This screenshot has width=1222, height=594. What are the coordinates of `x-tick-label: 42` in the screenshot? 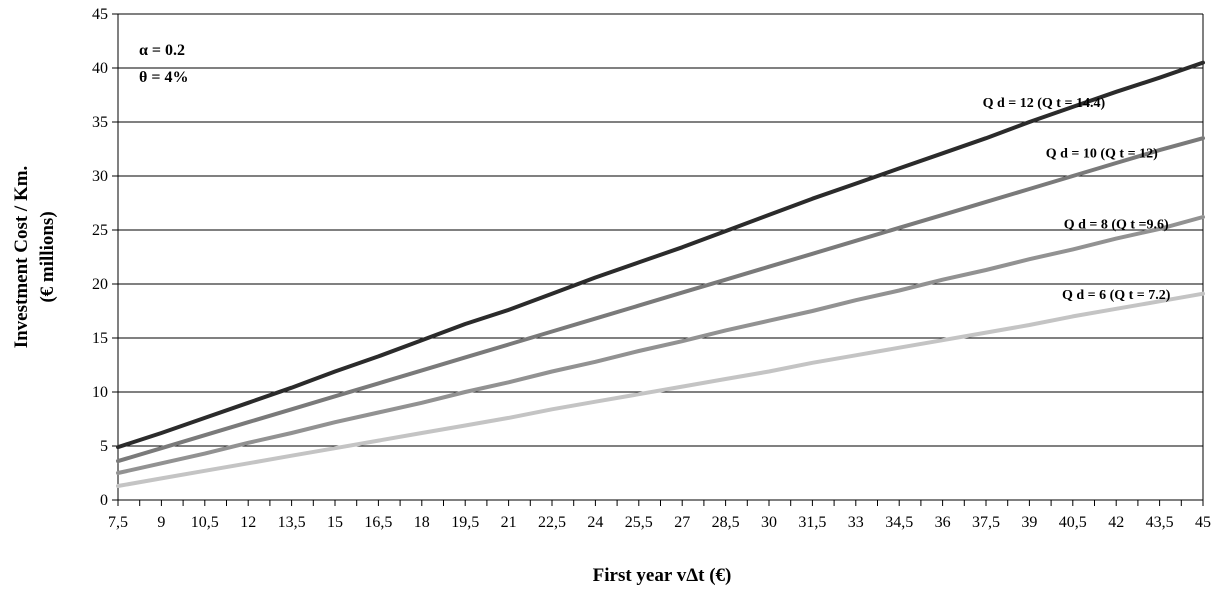 It's located at (1116, 522).